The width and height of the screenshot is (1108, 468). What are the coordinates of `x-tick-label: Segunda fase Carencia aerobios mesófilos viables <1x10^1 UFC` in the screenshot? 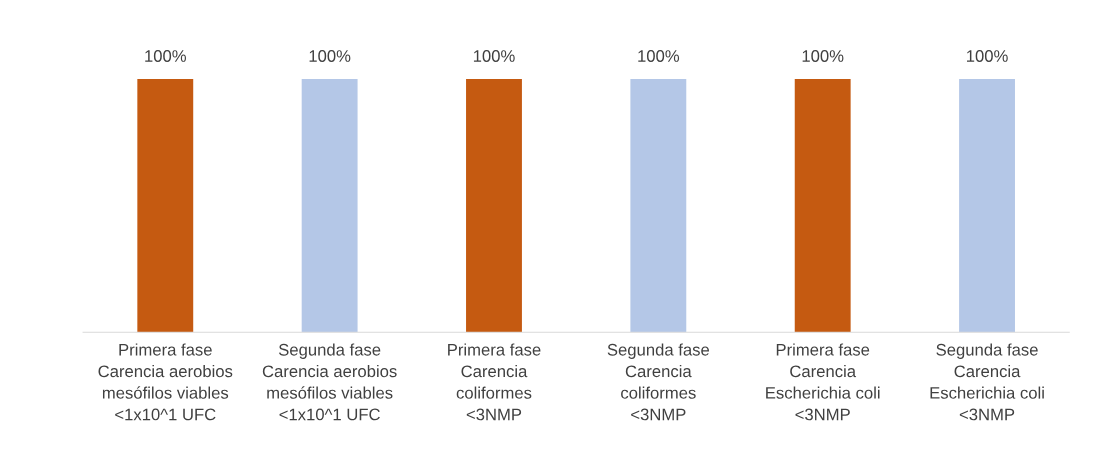 It's located at (329, 382).